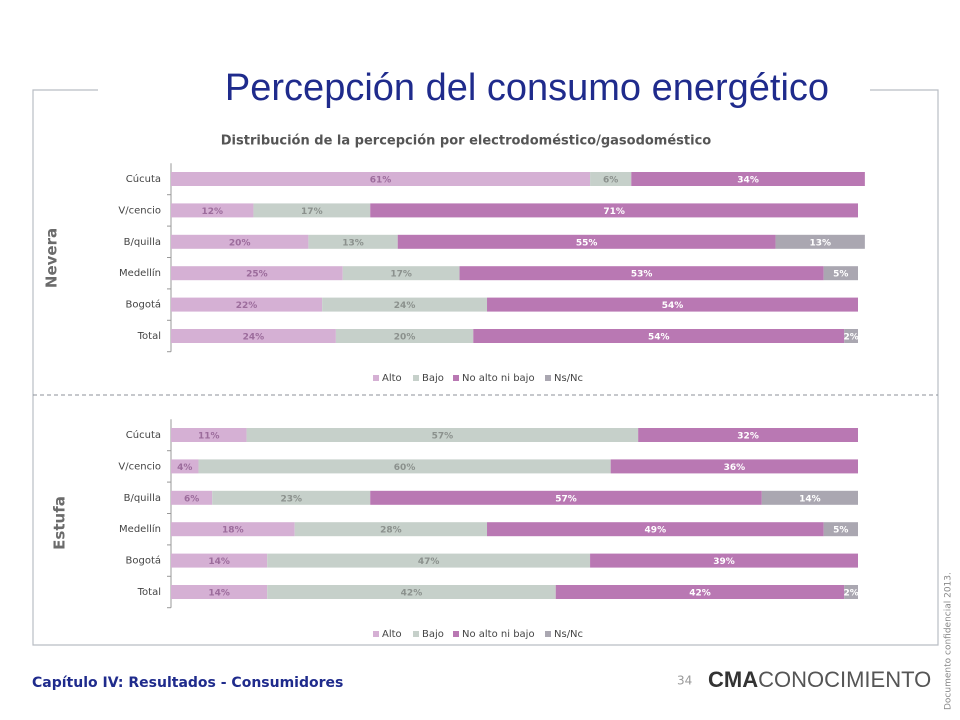  Describe the element at coordinates (568, 634) in the screenshot. I see `legend-label: Ns/Nc` at that location.